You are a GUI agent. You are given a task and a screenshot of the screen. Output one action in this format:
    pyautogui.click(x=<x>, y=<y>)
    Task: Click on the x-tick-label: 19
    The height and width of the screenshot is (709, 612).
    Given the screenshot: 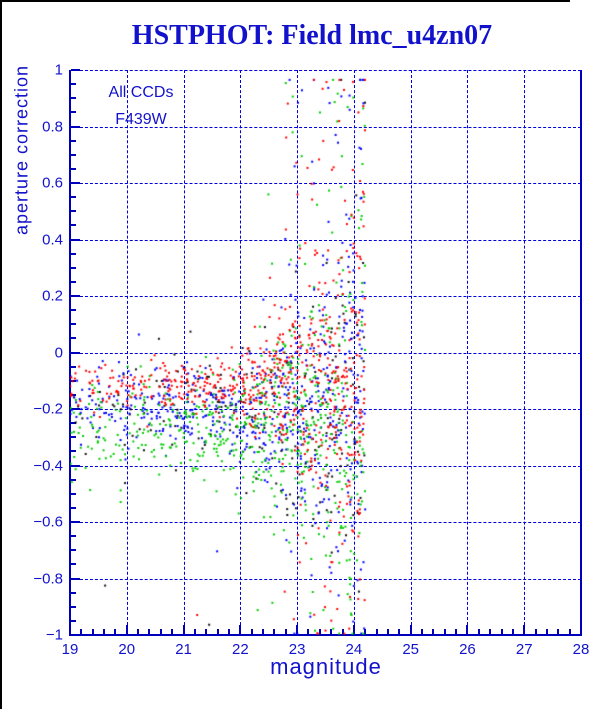 What is the action you would take?
    pyautogui.click(x=70, y=649)
    